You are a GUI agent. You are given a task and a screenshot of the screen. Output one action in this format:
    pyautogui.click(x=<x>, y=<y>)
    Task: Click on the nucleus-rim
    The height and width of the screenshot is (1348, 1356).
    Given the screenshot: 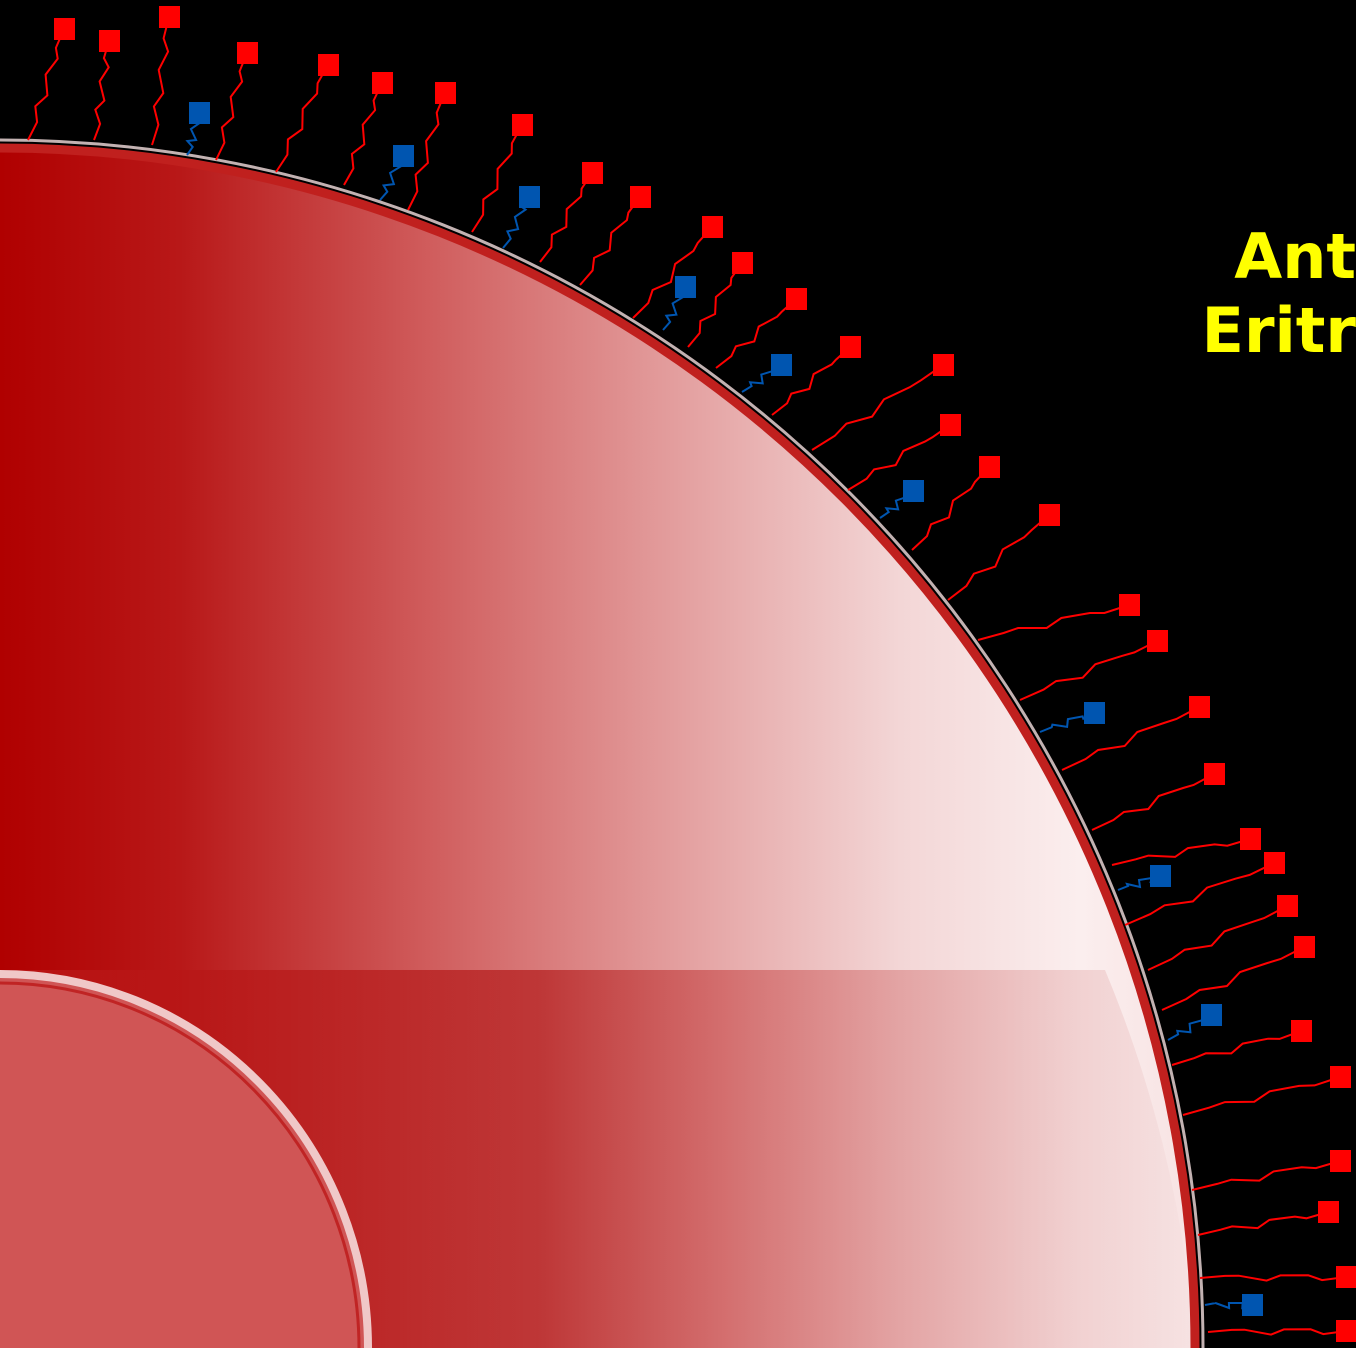 What is the action you would take?
    pyautogui.click(x=186, y=1159)
    